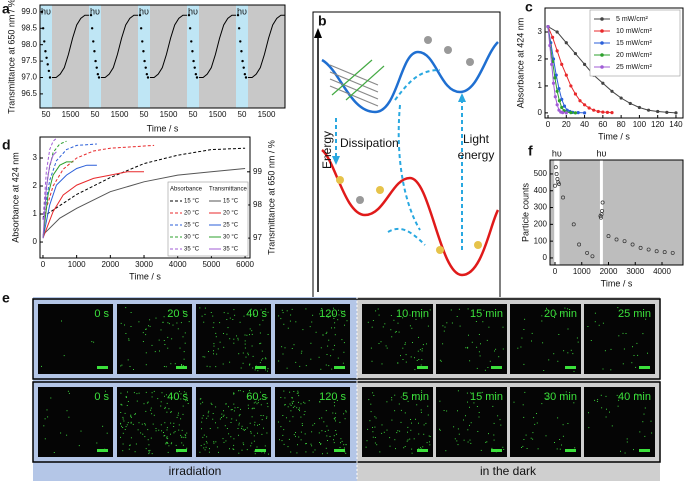 The image size is (685, 481). What do you see at coordinates (195, 471) in the screenshot?
I see `group-label: irradiation` at bounding box center [195, 471].